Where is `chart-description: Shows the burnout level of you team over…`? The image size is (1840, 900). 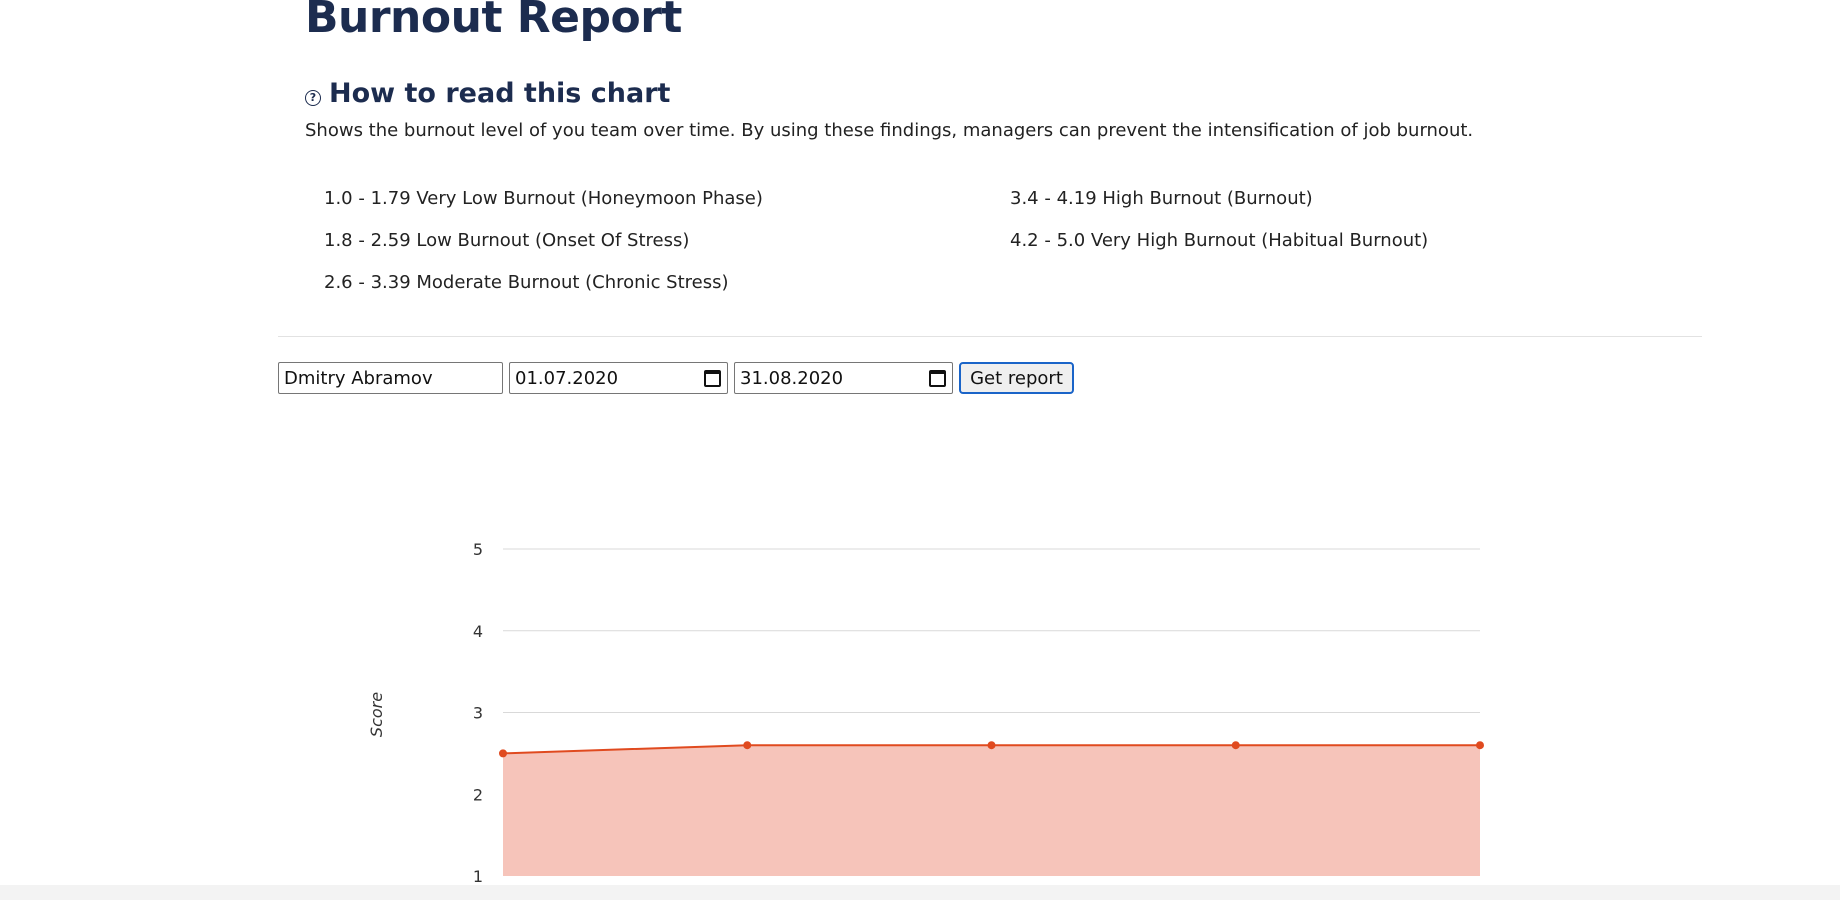
chart-description: Shows the burnout level of you team over… is located at coordinates (889, 130).